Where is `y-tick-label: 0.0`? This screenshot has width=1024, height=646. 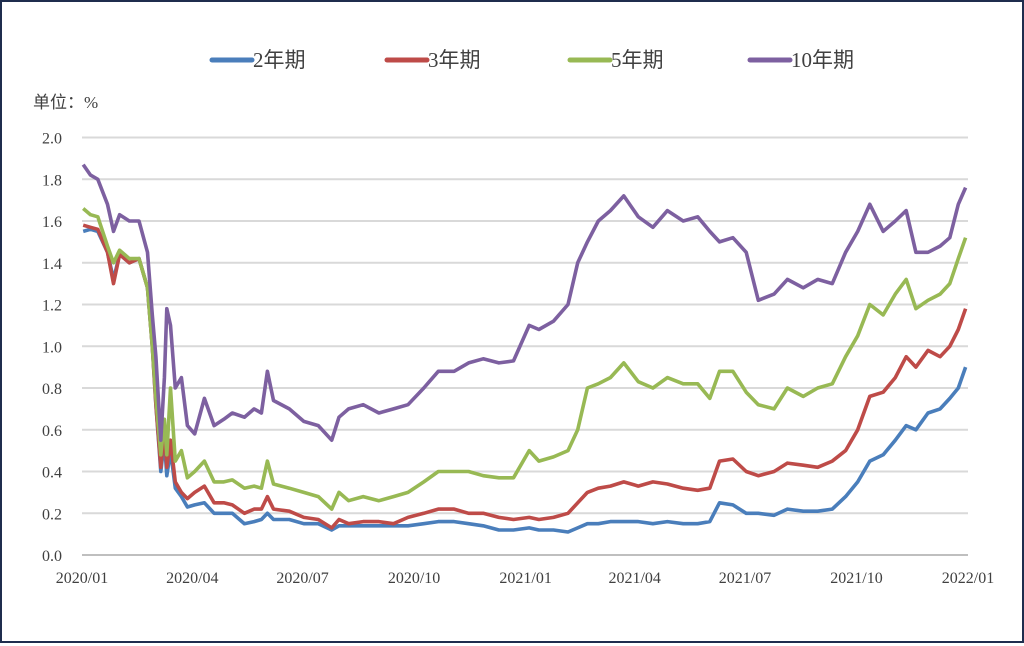
y-tick-label: 0.0 is located at coordinates (52, 556).